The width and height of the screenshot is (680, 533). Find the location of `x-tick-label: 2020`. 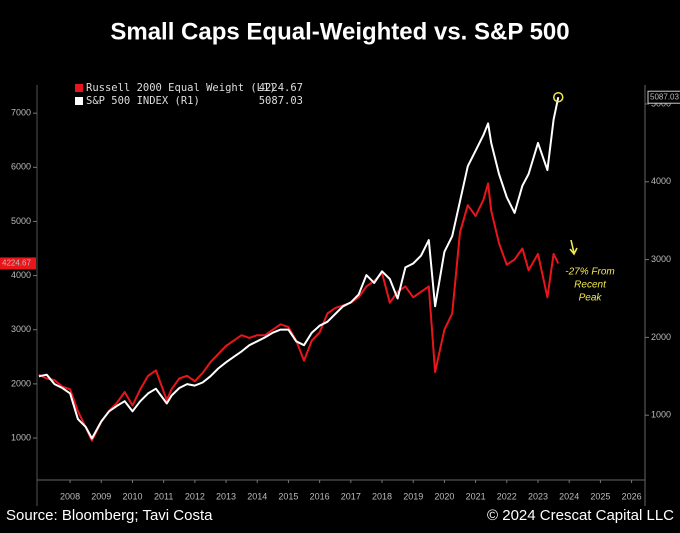

x-tick-label: 2020 is located at coordinates (444, 496).